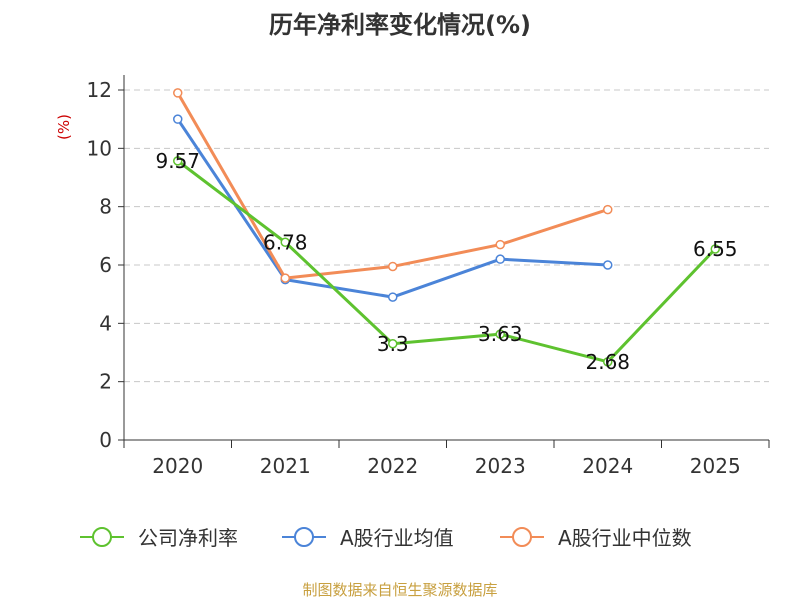 The height and width of the screenshot is (600, 800). Describe the element at coordinates (105, 207) in the screenshot. I see `y-tick-label: 8` at that location.